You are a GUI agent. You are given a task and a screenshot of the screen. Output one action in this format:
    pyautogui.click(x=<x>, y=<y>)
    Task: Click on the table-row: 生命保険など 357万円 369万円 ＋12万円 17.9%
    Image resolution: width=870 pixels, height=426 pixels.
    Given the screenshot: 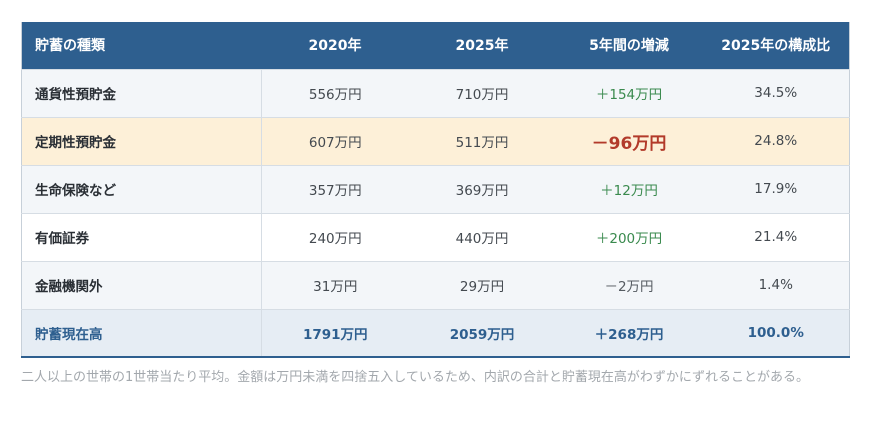 What is the action you would take?
    pyautogui.click(x=435, y=188)
    